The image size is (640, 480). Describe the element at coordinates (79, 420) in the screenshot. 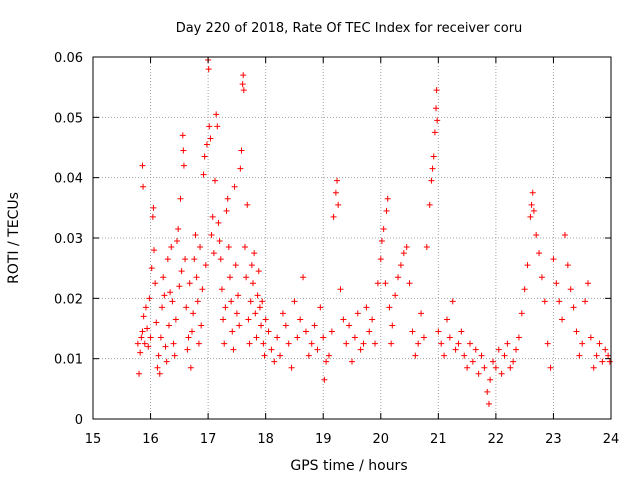

I see `y-tick-label: 0` at that location.